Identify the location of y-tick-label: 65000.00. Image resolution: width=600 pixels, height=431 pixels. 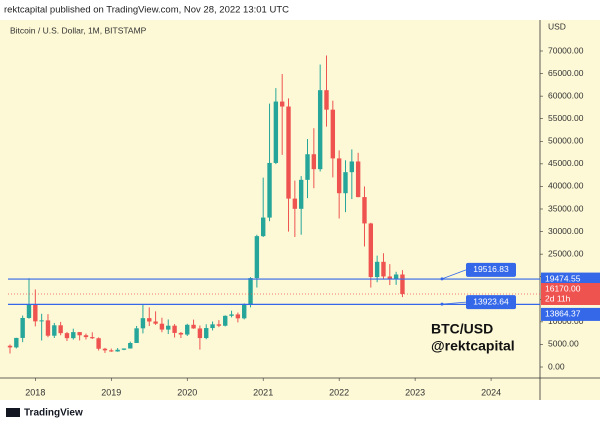
(566, 73).